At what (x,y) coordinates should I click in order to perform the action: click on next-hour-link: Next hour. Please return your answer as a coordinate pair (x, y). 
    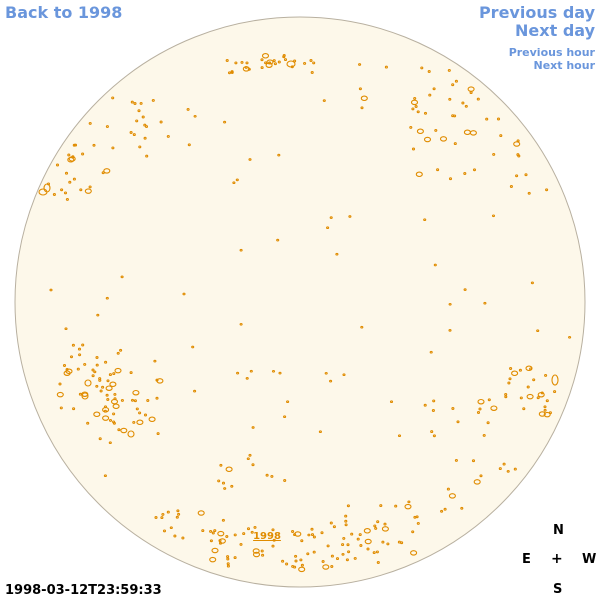
    Looking at the image, I should click on (564, 65).